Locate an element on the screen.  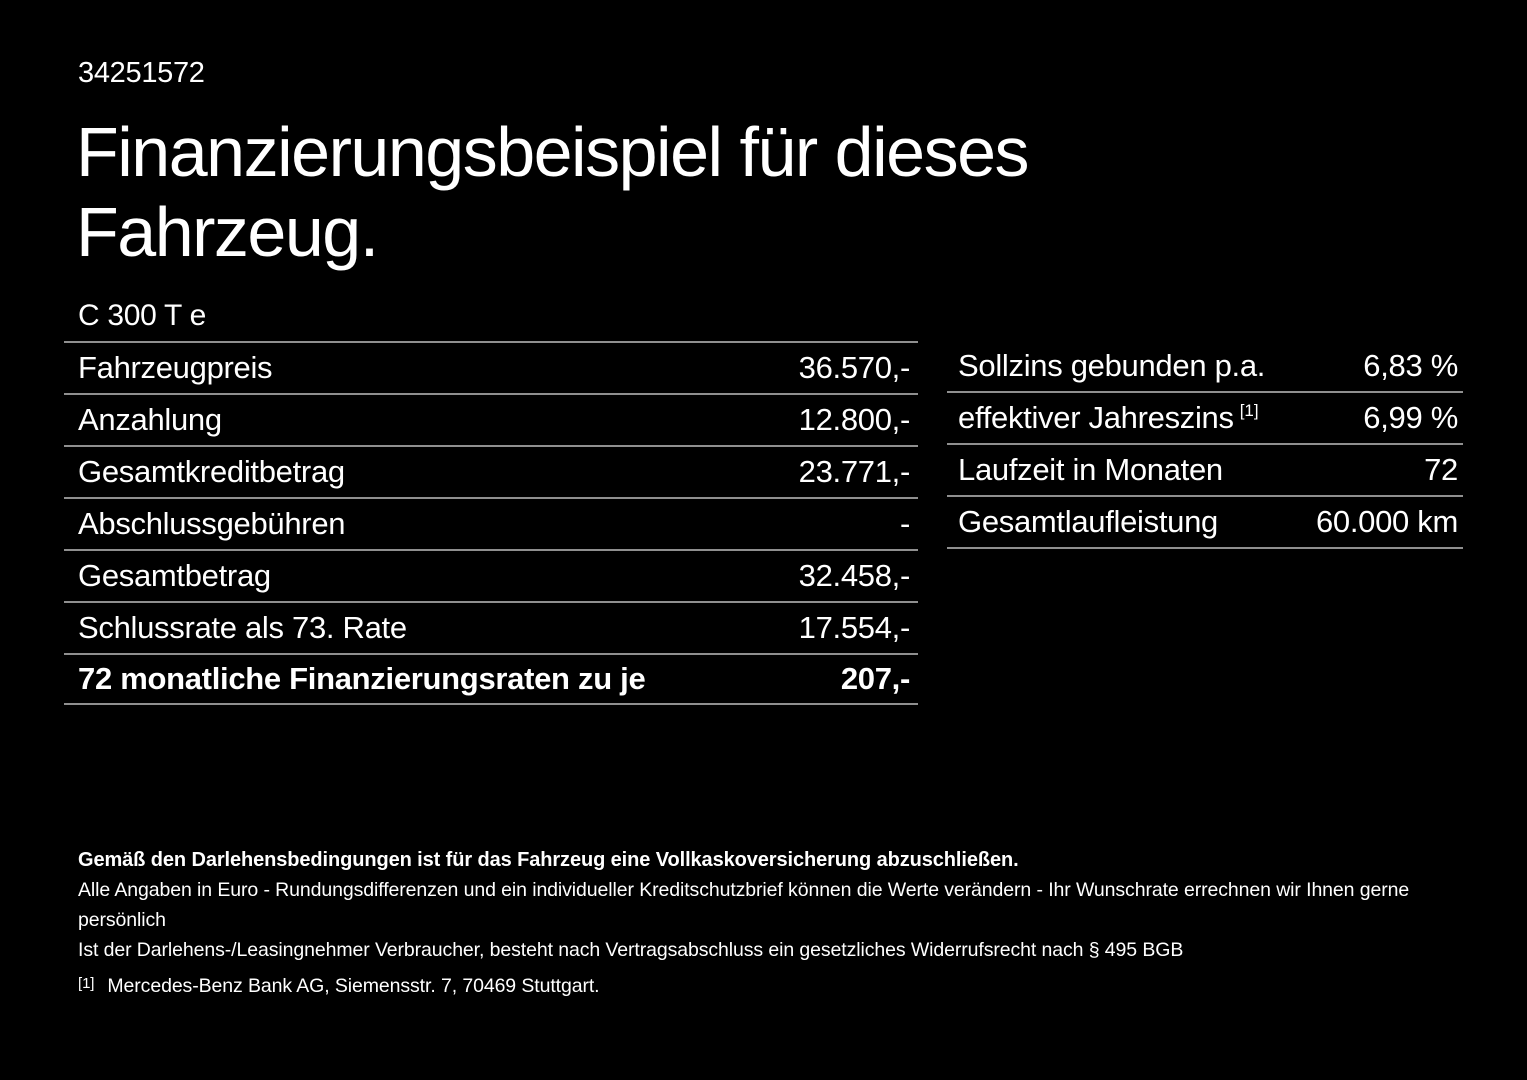
table-row: Abschlussgebühren - is located at coordinates (491, 523).